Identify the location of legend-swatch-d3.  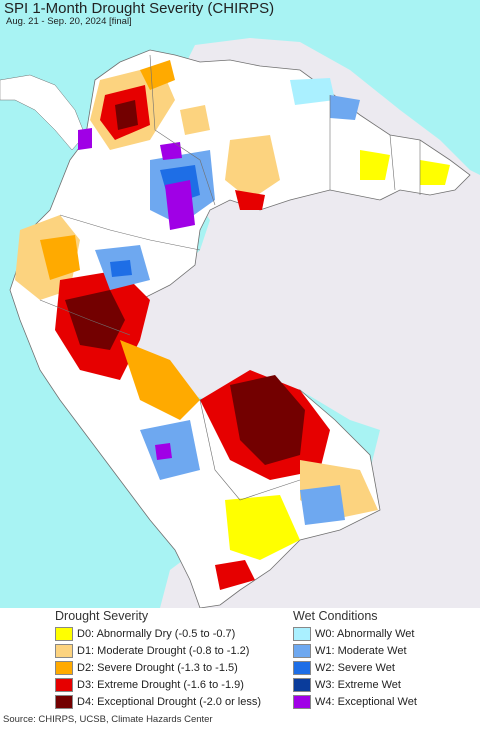
(64, 684).